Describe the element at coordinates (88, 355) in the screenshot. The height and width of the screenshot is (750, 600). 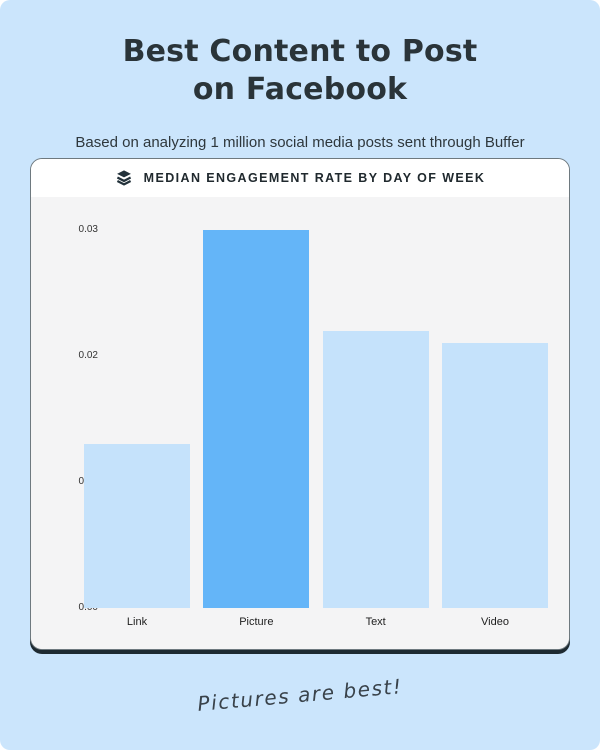
I see `y-axis-tick-label: 0.02` at that location.